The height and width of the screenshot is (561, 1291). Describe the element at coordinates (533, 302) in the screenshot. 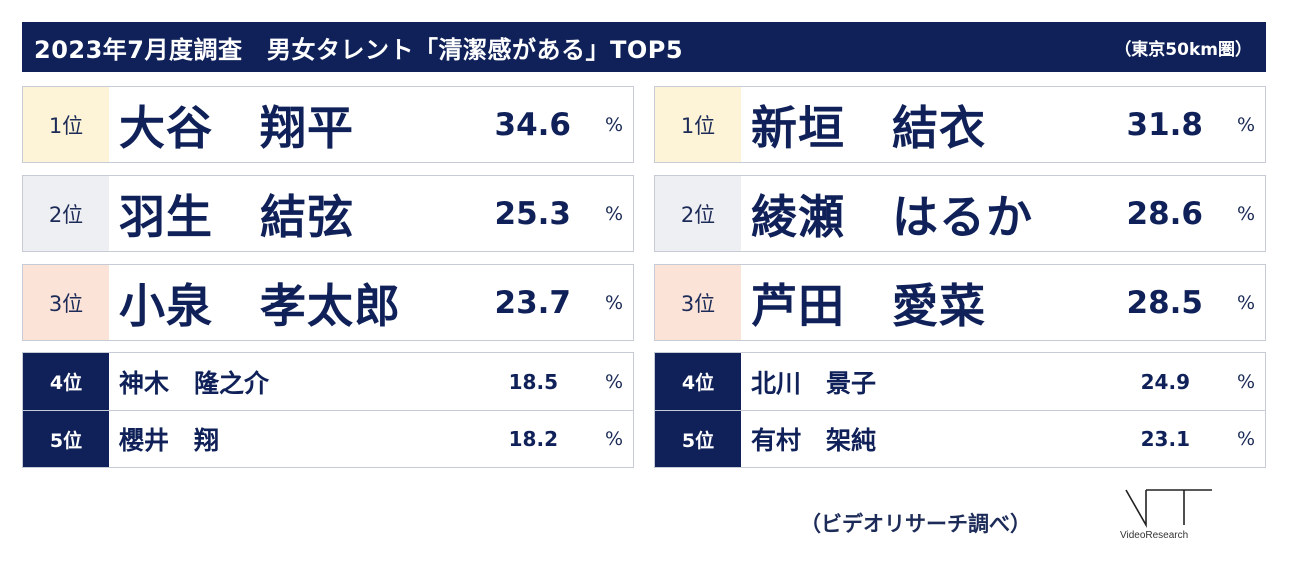

I see `percent-value: 23.7` at that location.